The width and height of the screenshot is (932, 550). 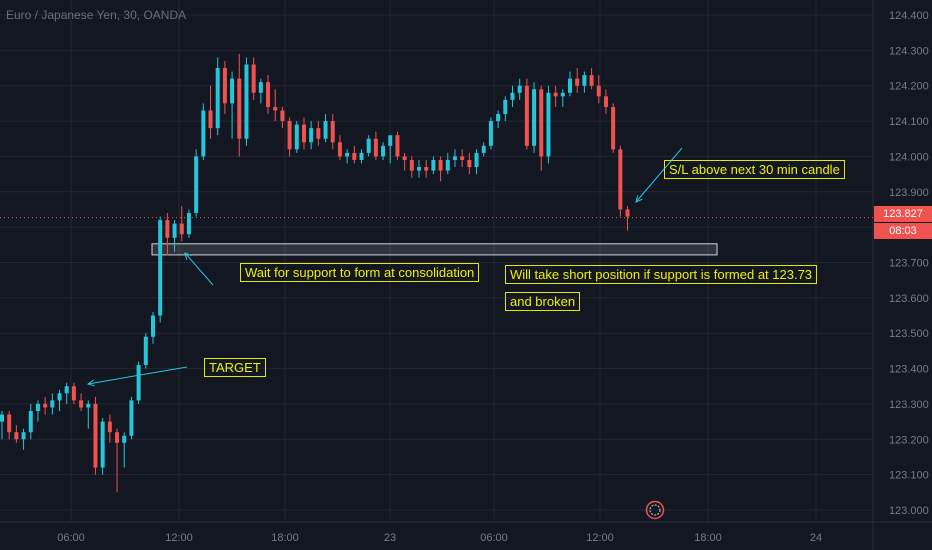 I want to click on stop-loss-arrow, so click(x=659, y=175).